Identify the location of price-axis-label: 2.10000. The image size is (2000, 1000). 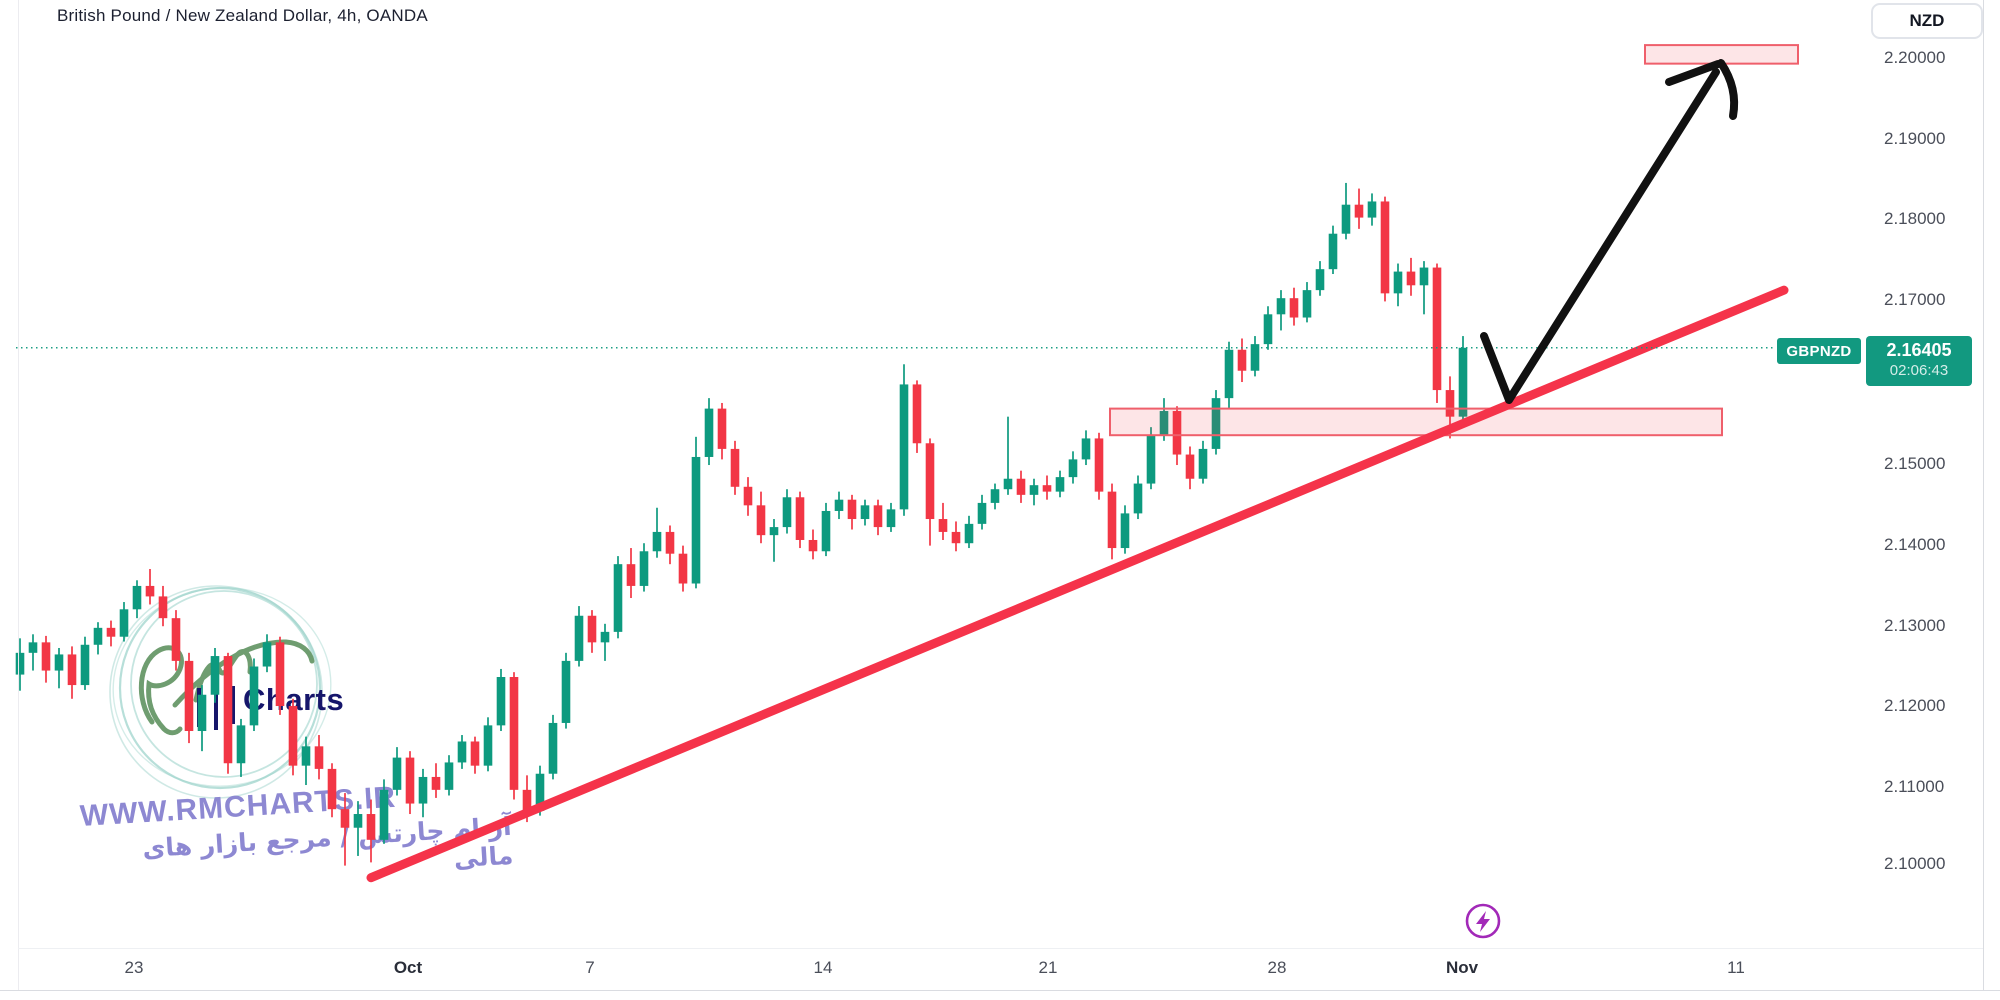
(1915, 863).